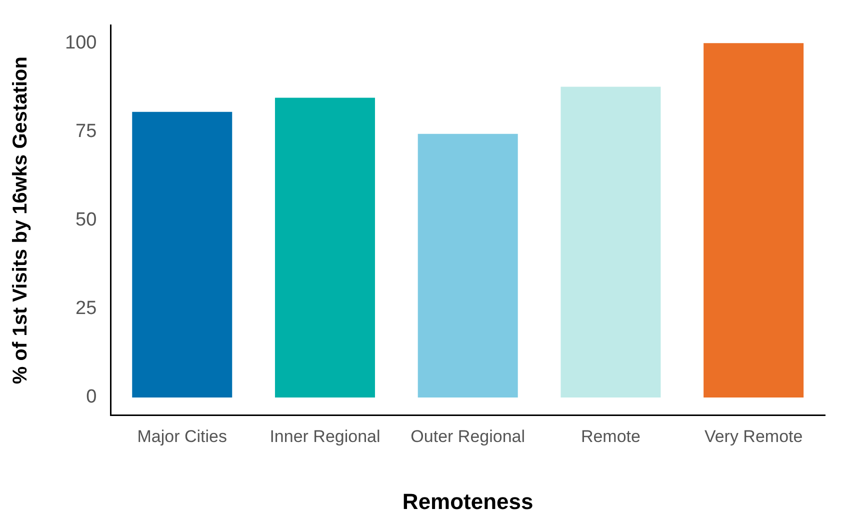 The image size is (855, 525). What do you see at coordinates (325, 436) in the screenshot?
I see `x-tick-label: Inner Regional` at bounding box center [325, 436].